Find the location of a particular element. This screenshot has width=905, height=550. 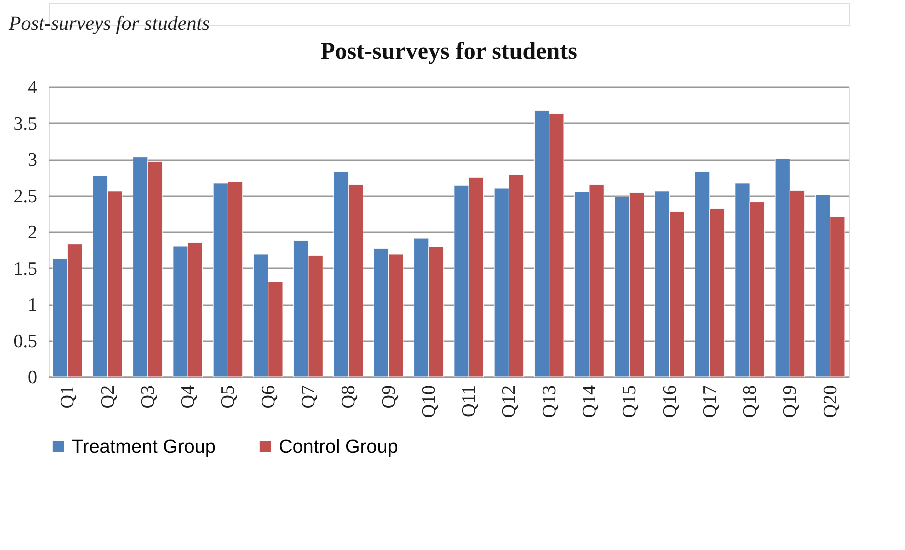

x-tick-label: Q11 is located at coordinates (469, 402).